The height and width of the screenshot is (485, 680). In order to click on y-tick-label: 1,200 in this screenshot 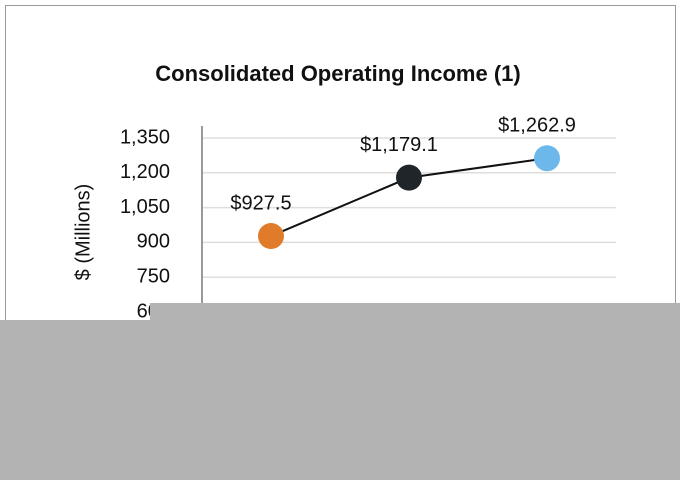, I will do `click(145, 172)`.